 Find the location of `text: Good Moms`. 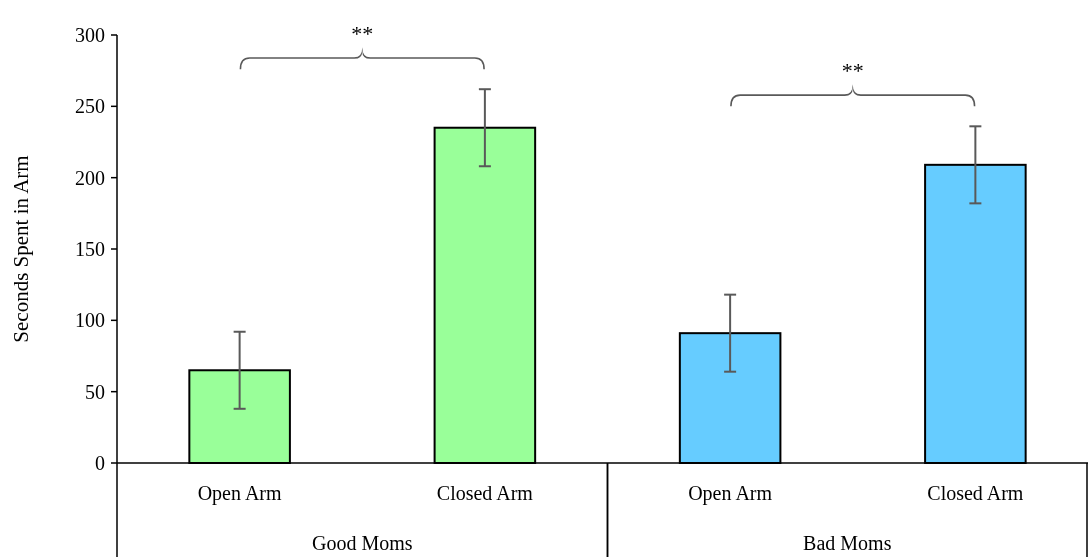

text: Good Moms is located at coordinates (362, 543).